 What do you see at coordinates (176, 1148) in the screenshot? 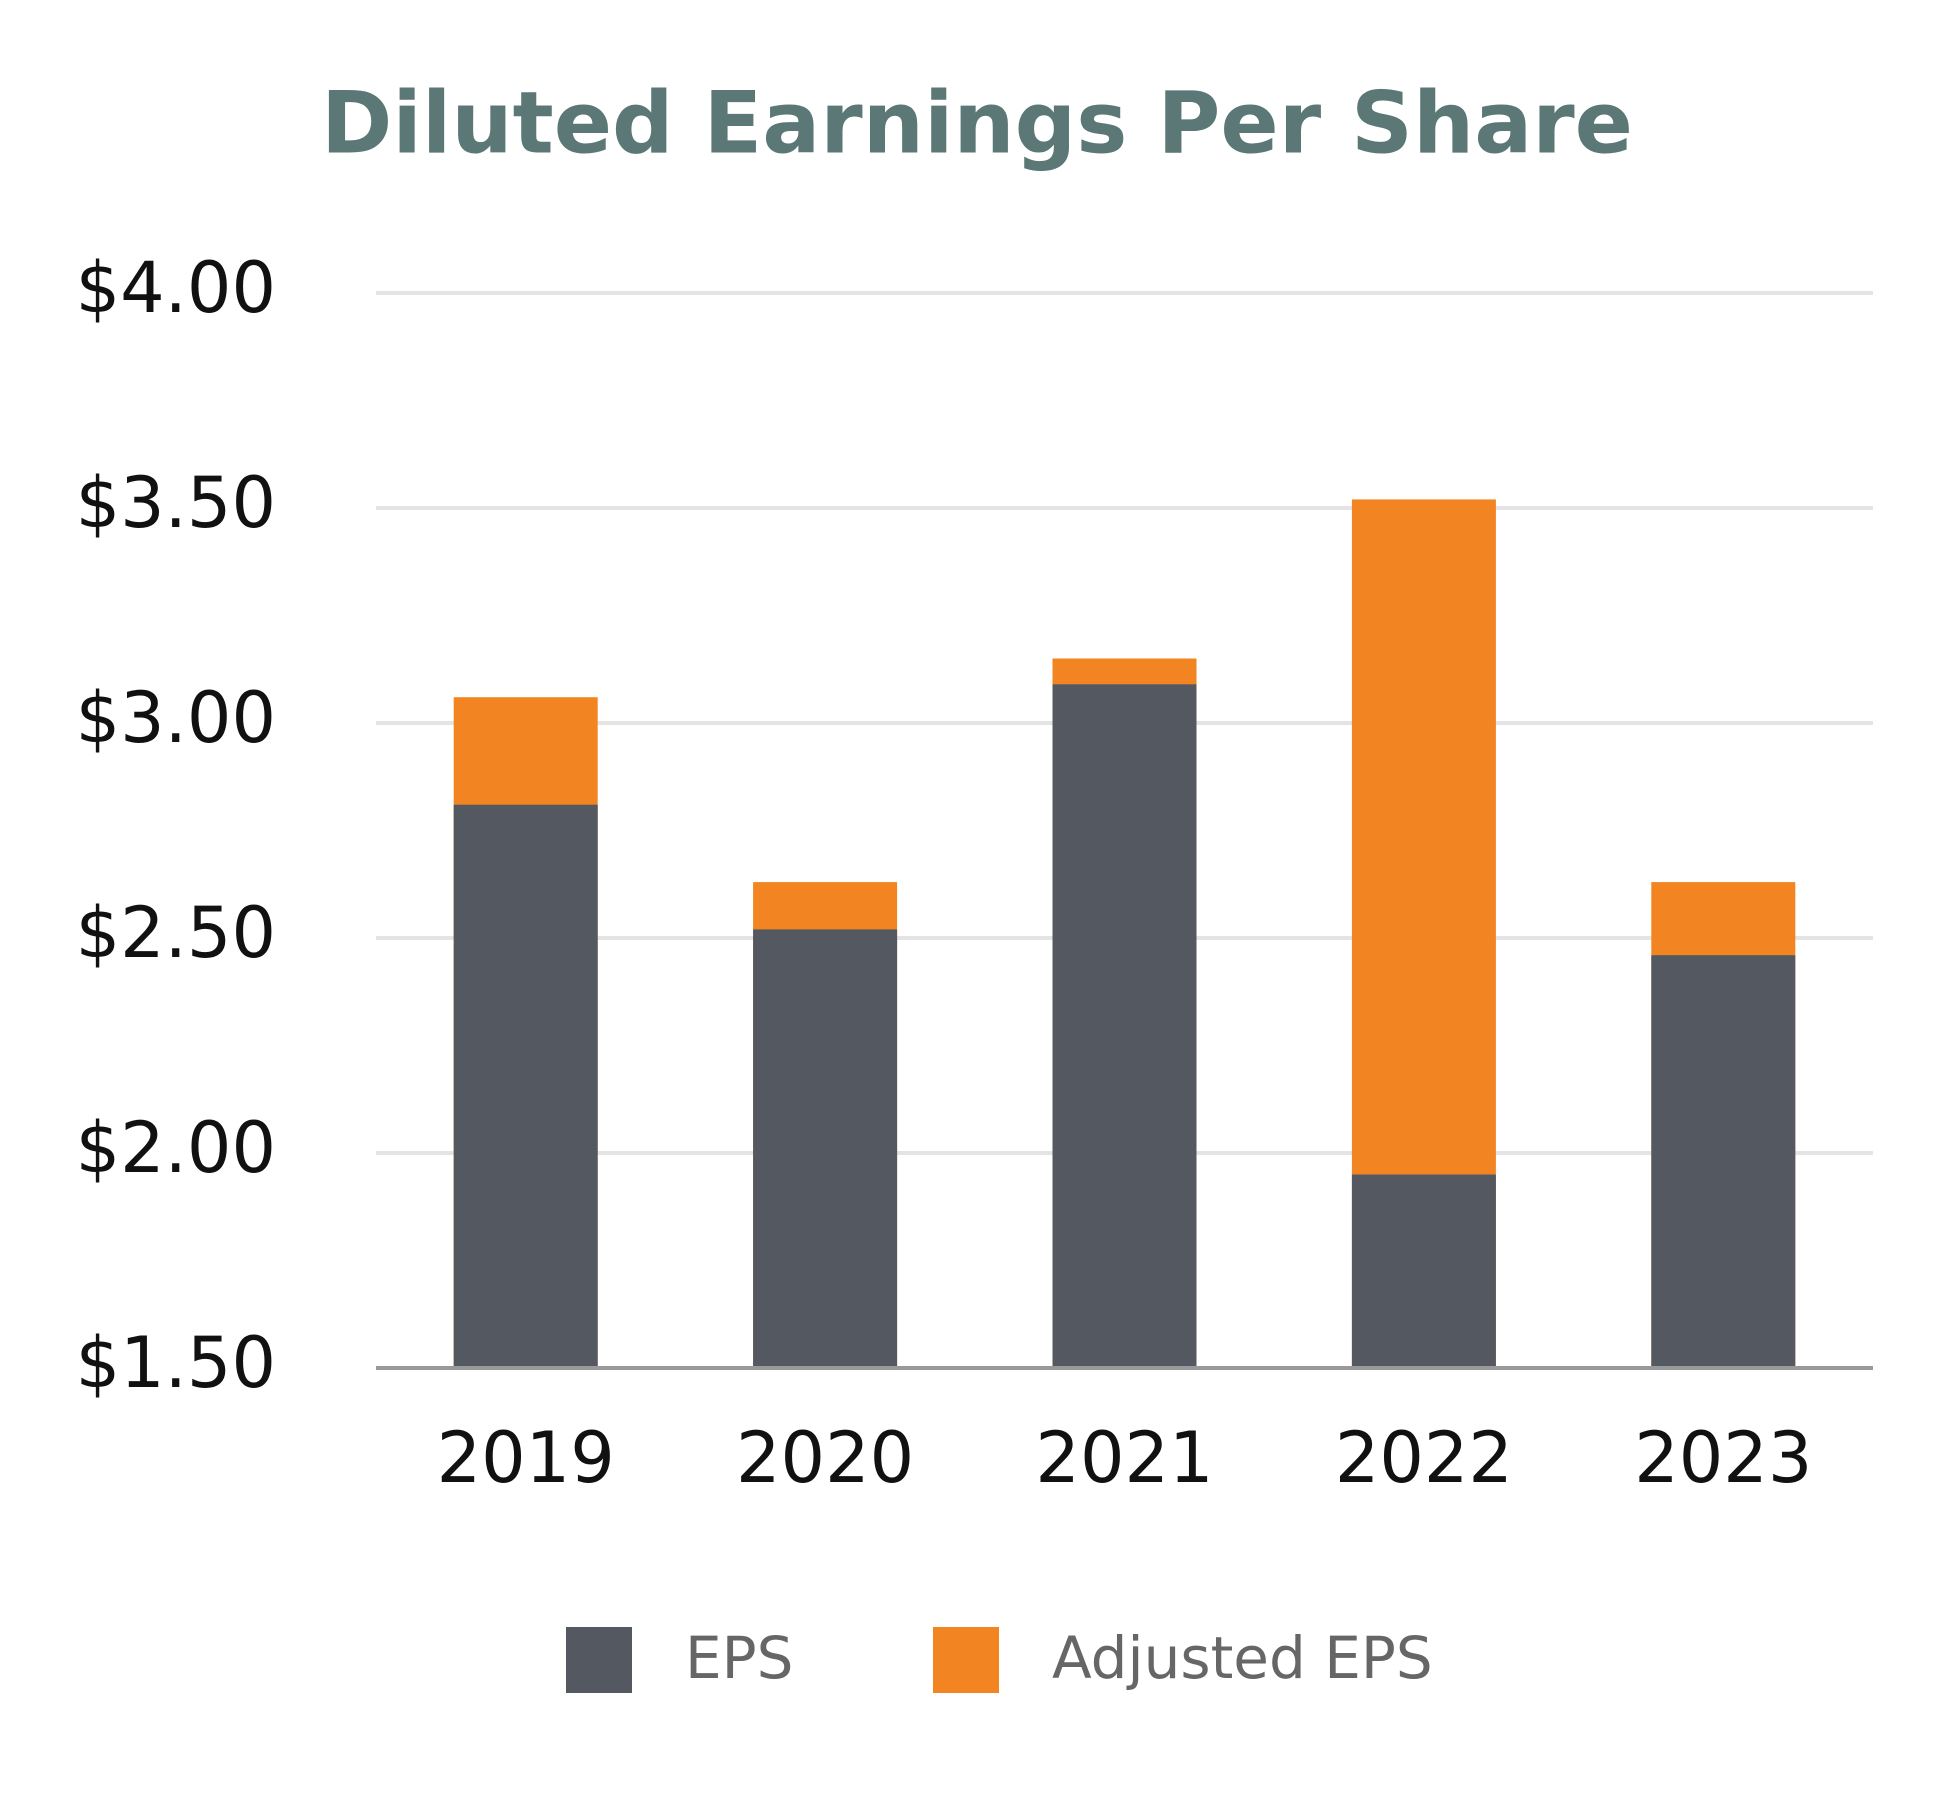
I see `y-tick-label: $2.00` at bounding box center [176, 1148].